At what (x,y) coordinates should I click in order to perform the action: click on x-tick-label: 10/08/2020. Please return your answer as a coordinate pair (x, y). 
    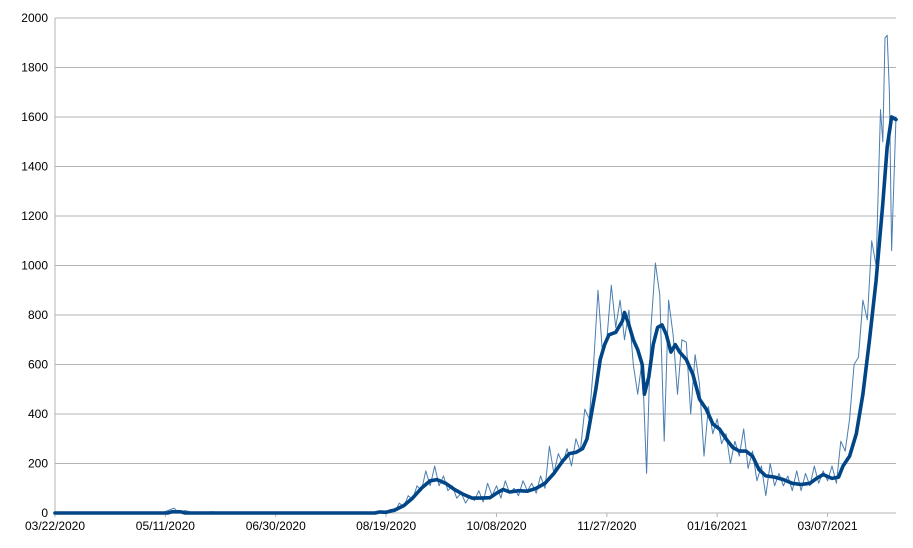
    Looking at the image, I should click on (496, 526).